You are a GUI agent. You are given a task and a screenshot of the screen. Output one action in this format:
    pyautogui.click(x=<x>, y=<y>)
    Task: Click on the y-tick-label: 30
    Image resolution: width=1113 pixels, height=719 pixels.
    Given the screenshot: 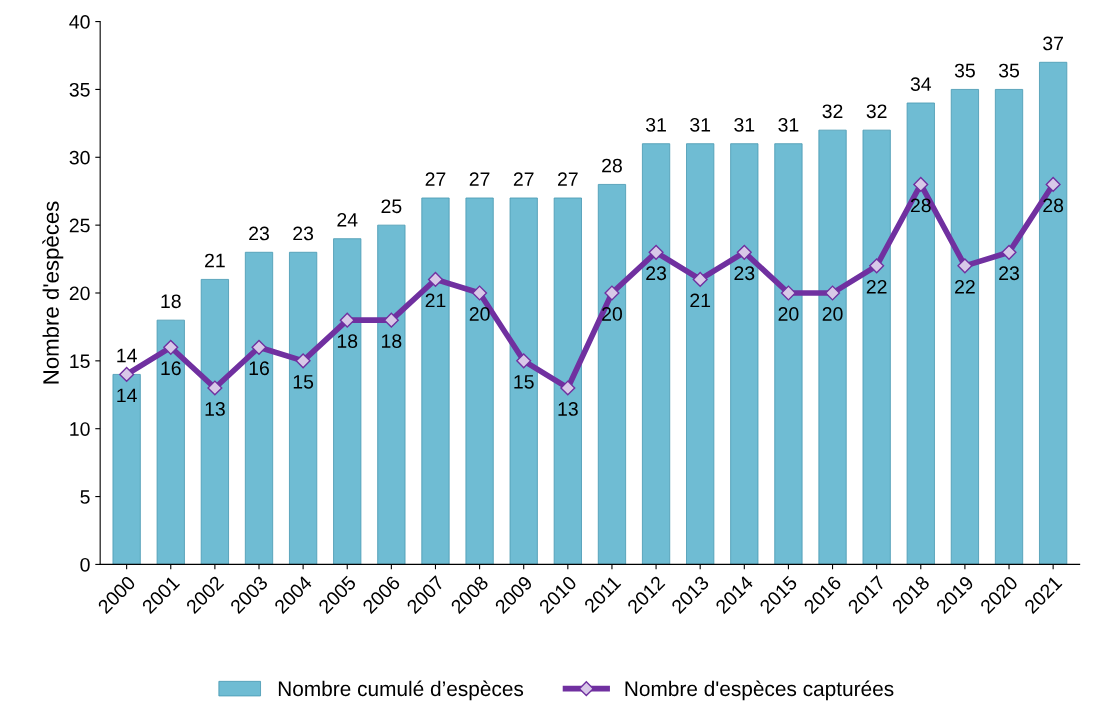 What is the action you would take?
    pyautogui.click(x=79, y=157)
    